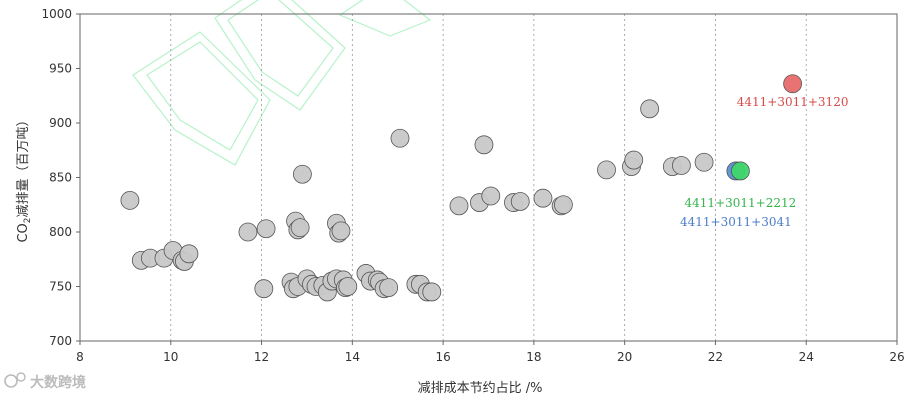 The height and width of the screenshot is (401, 919). I want to click on annotation-4411+3011+3120: 4411+3011+3120, so click(793, 102).